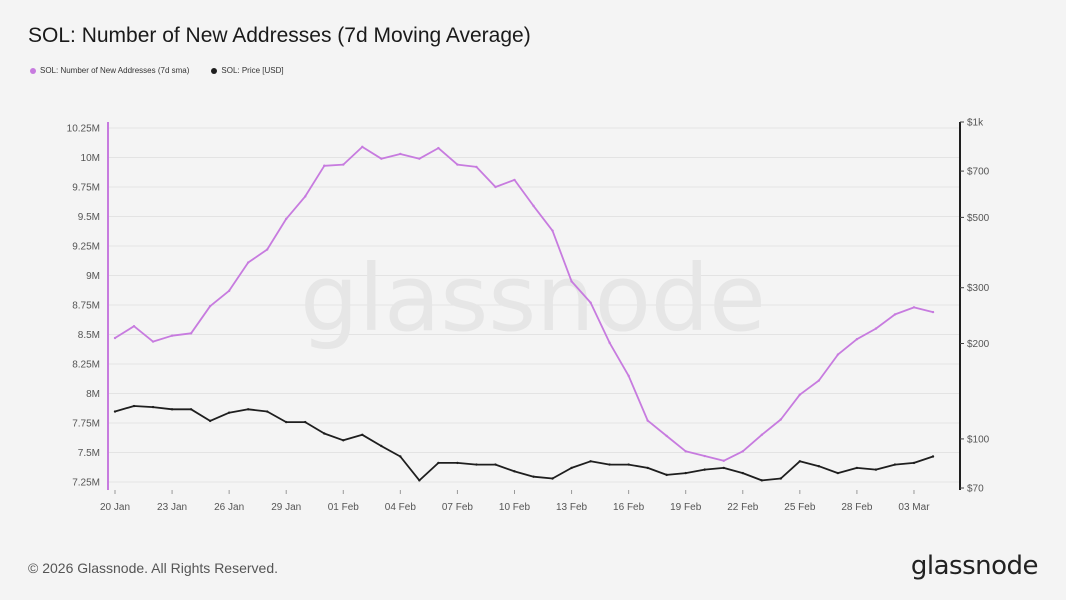  Describe the element at coordinates (743, 507) in the screenshot. I see `x-tick-label: 22 Feb` at that location.